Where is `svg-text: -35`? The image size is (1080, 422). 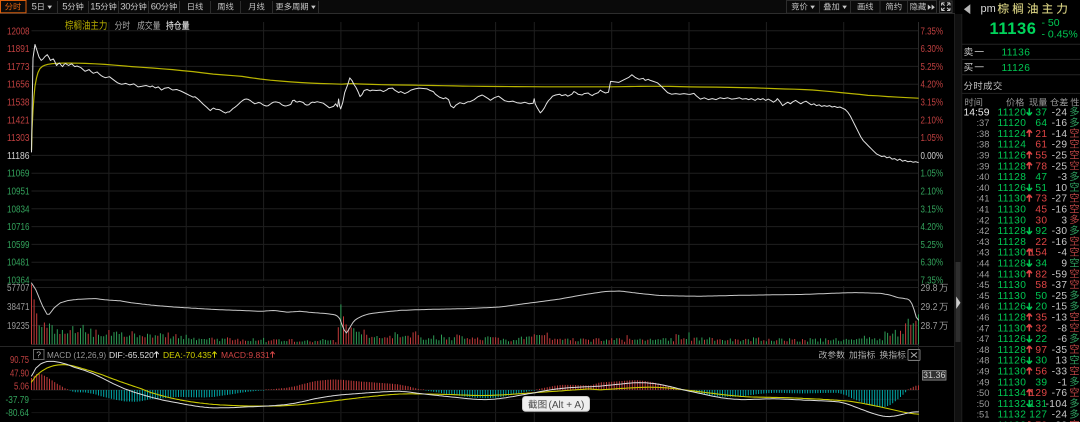
svg-text: -35 is located at coordinates (1060, 350).